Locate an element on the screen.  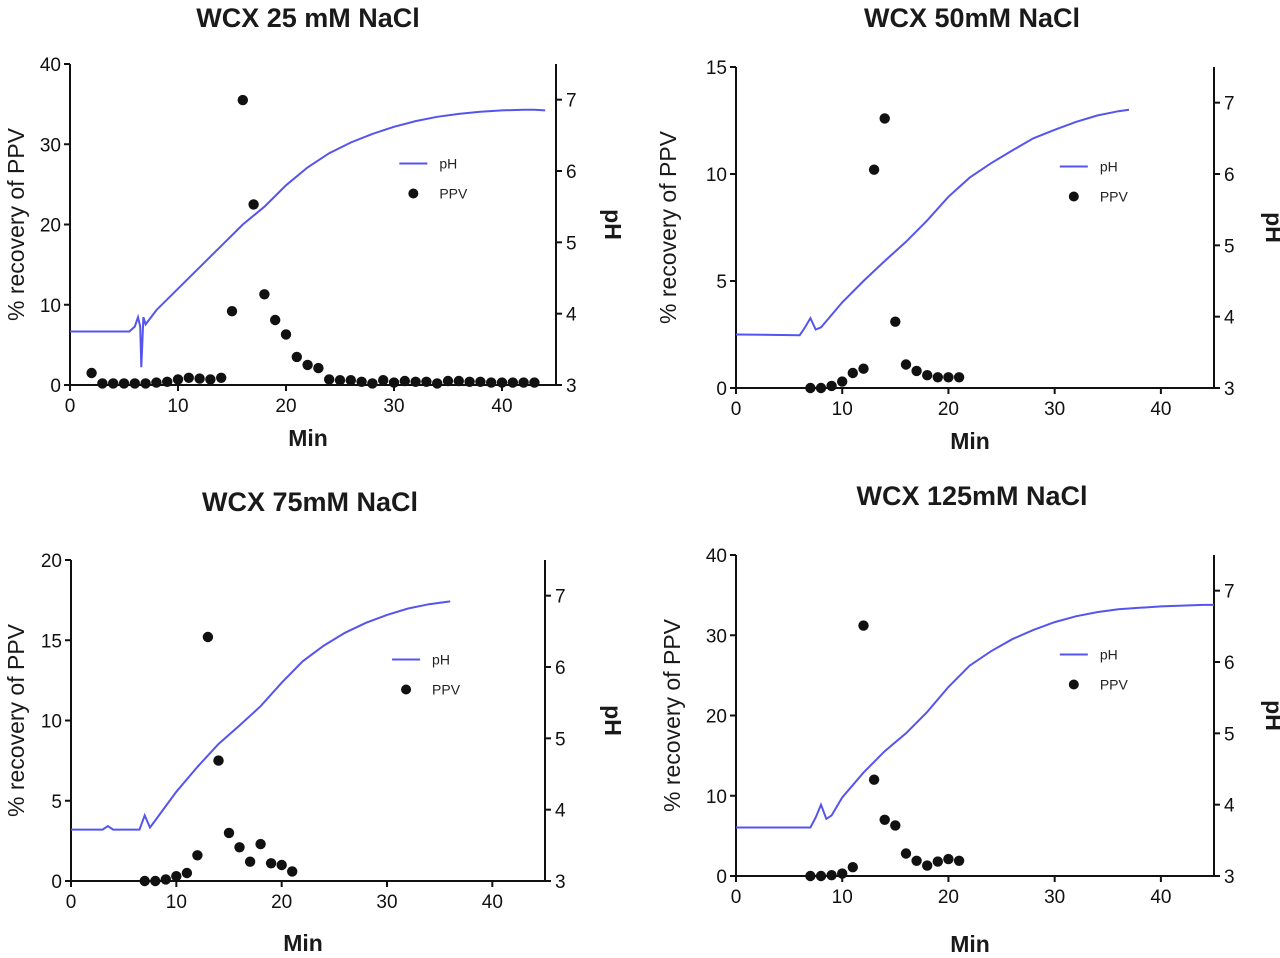
chart-title: WCX 50mM NaCl is located at coordinates (972, 18).